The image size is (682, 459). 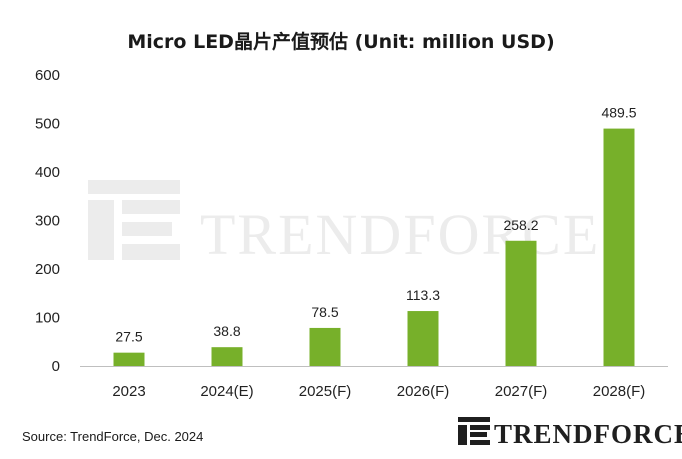 What do you see at coordinates (618, 113) in the screenshot?
I see `data-label: 489.5` at bounding box center [618, 113].